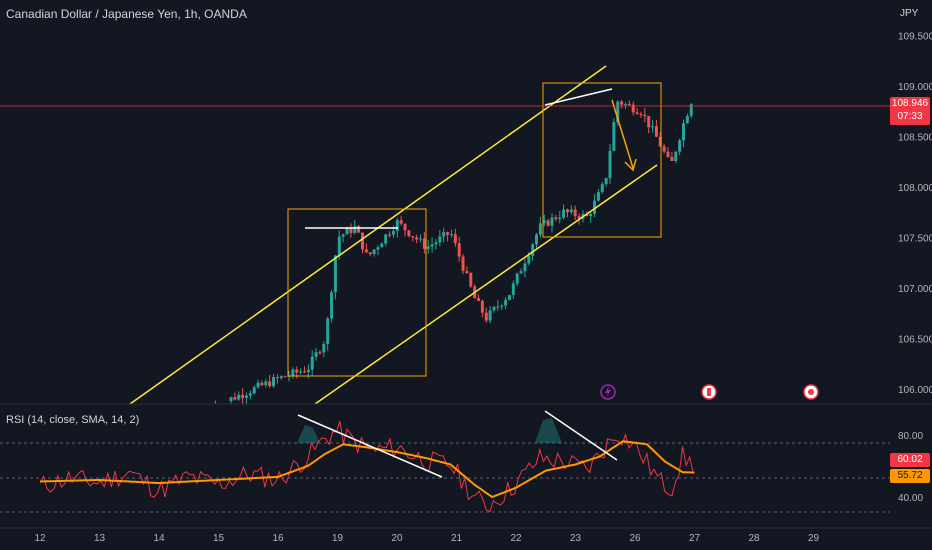 This screenshot has height=550, width=932. What do you see at coordinates (602, 160) in the screenshot?
I see `top-box` at bounding box center [602, 160].